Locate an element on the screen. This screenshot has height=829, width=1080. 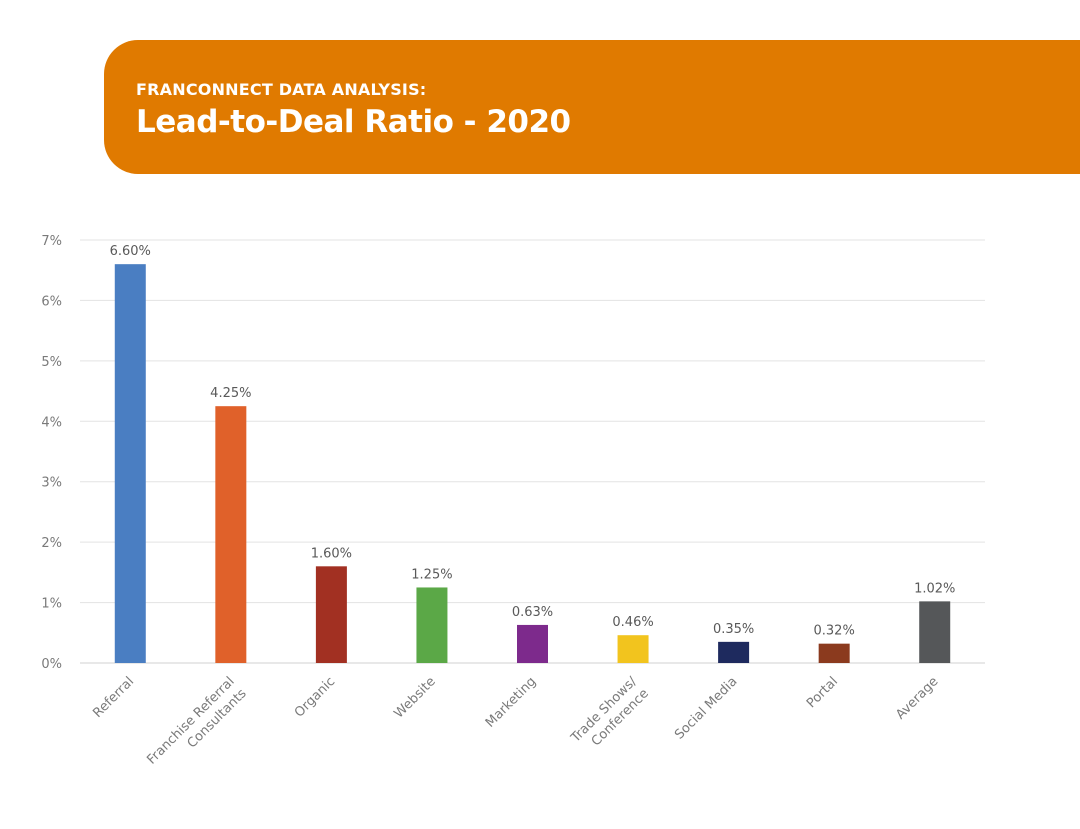
y-tick-label: 7% is located at coordinates (51, 241).